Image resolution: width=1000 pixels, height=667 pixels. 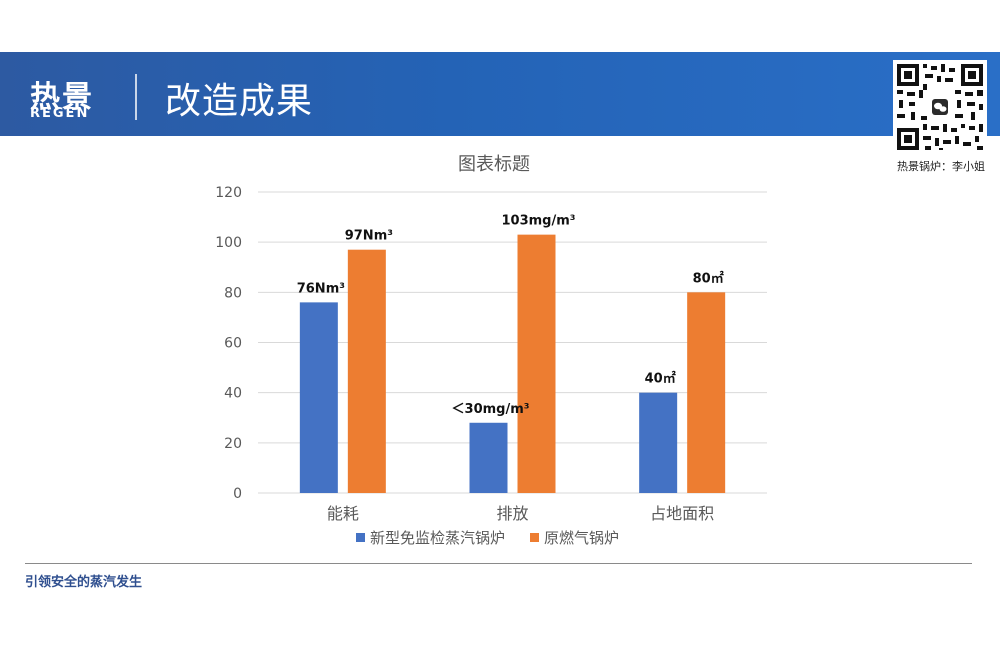 What do you see at coordinates (239, 101) in the screenshot?
I see `page-title: 改造成果` at bounding box center [239, 101].